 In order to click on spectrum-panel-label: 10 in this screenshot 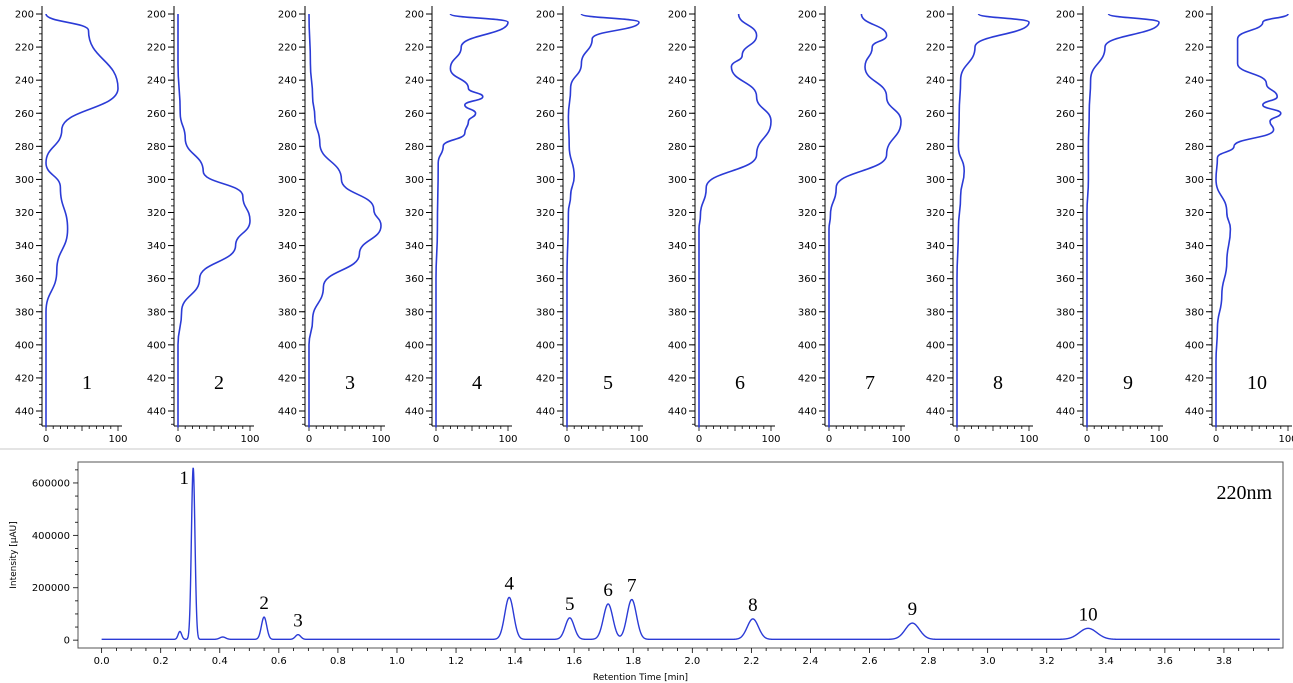, I will do `click(1257, 383)`.